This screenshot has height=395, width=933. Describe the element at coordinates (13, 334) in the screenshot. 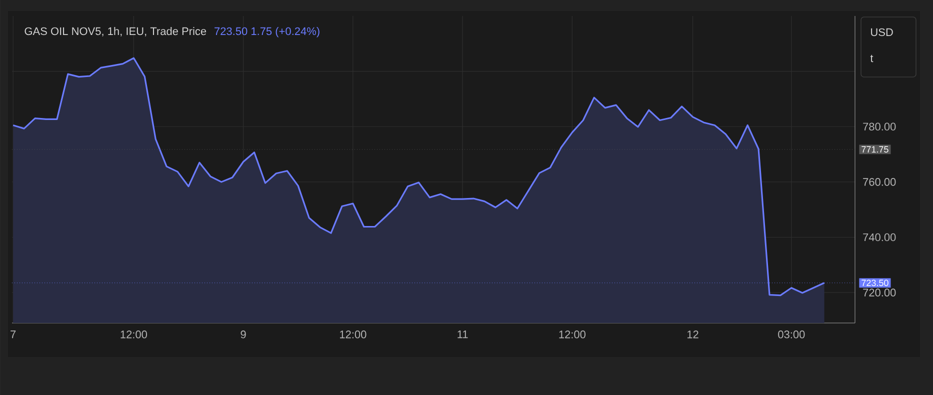

I see `x-tick-label: 7` at that location.